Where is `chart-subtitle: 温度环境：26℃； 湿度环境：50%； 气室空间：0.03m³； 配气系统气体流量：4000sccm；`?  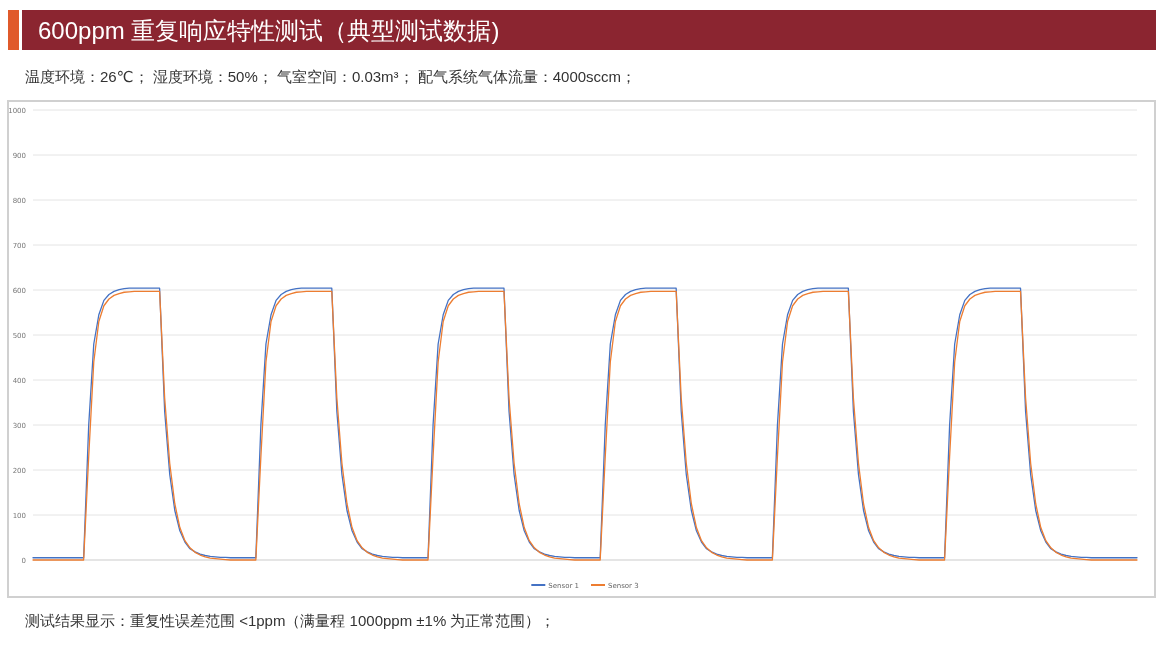 chart-subtitle: 温度环境：26℃； 湿度环境：50%； 气室空间：0.03m³； 配气系统气体流量：4000sccm； is located at coordinates (331, 76).